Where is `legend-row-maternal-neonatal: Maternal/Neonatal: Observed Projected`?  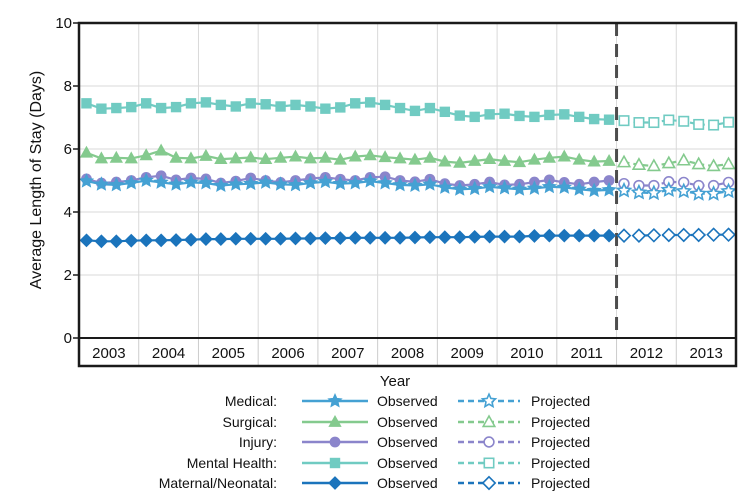
legend-row-maternal-neonatal: Maternal/Neonatal: Observed Projected is located at coordinates (353, 483).